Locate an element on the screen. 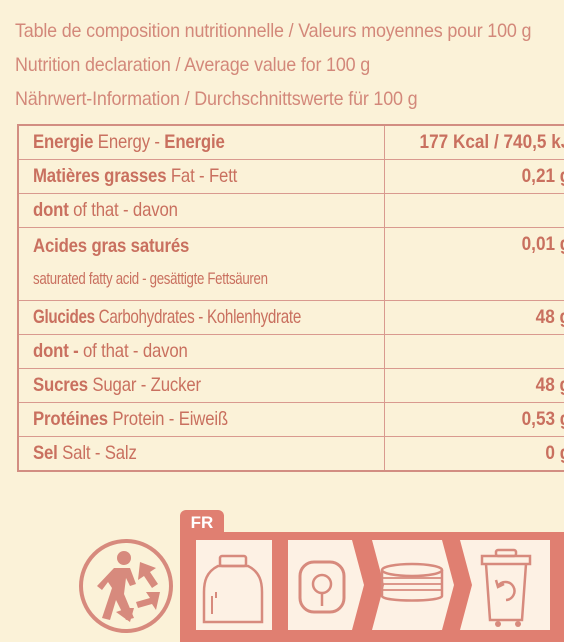  row-label-de: Fett is located at coordinates (223, 176).